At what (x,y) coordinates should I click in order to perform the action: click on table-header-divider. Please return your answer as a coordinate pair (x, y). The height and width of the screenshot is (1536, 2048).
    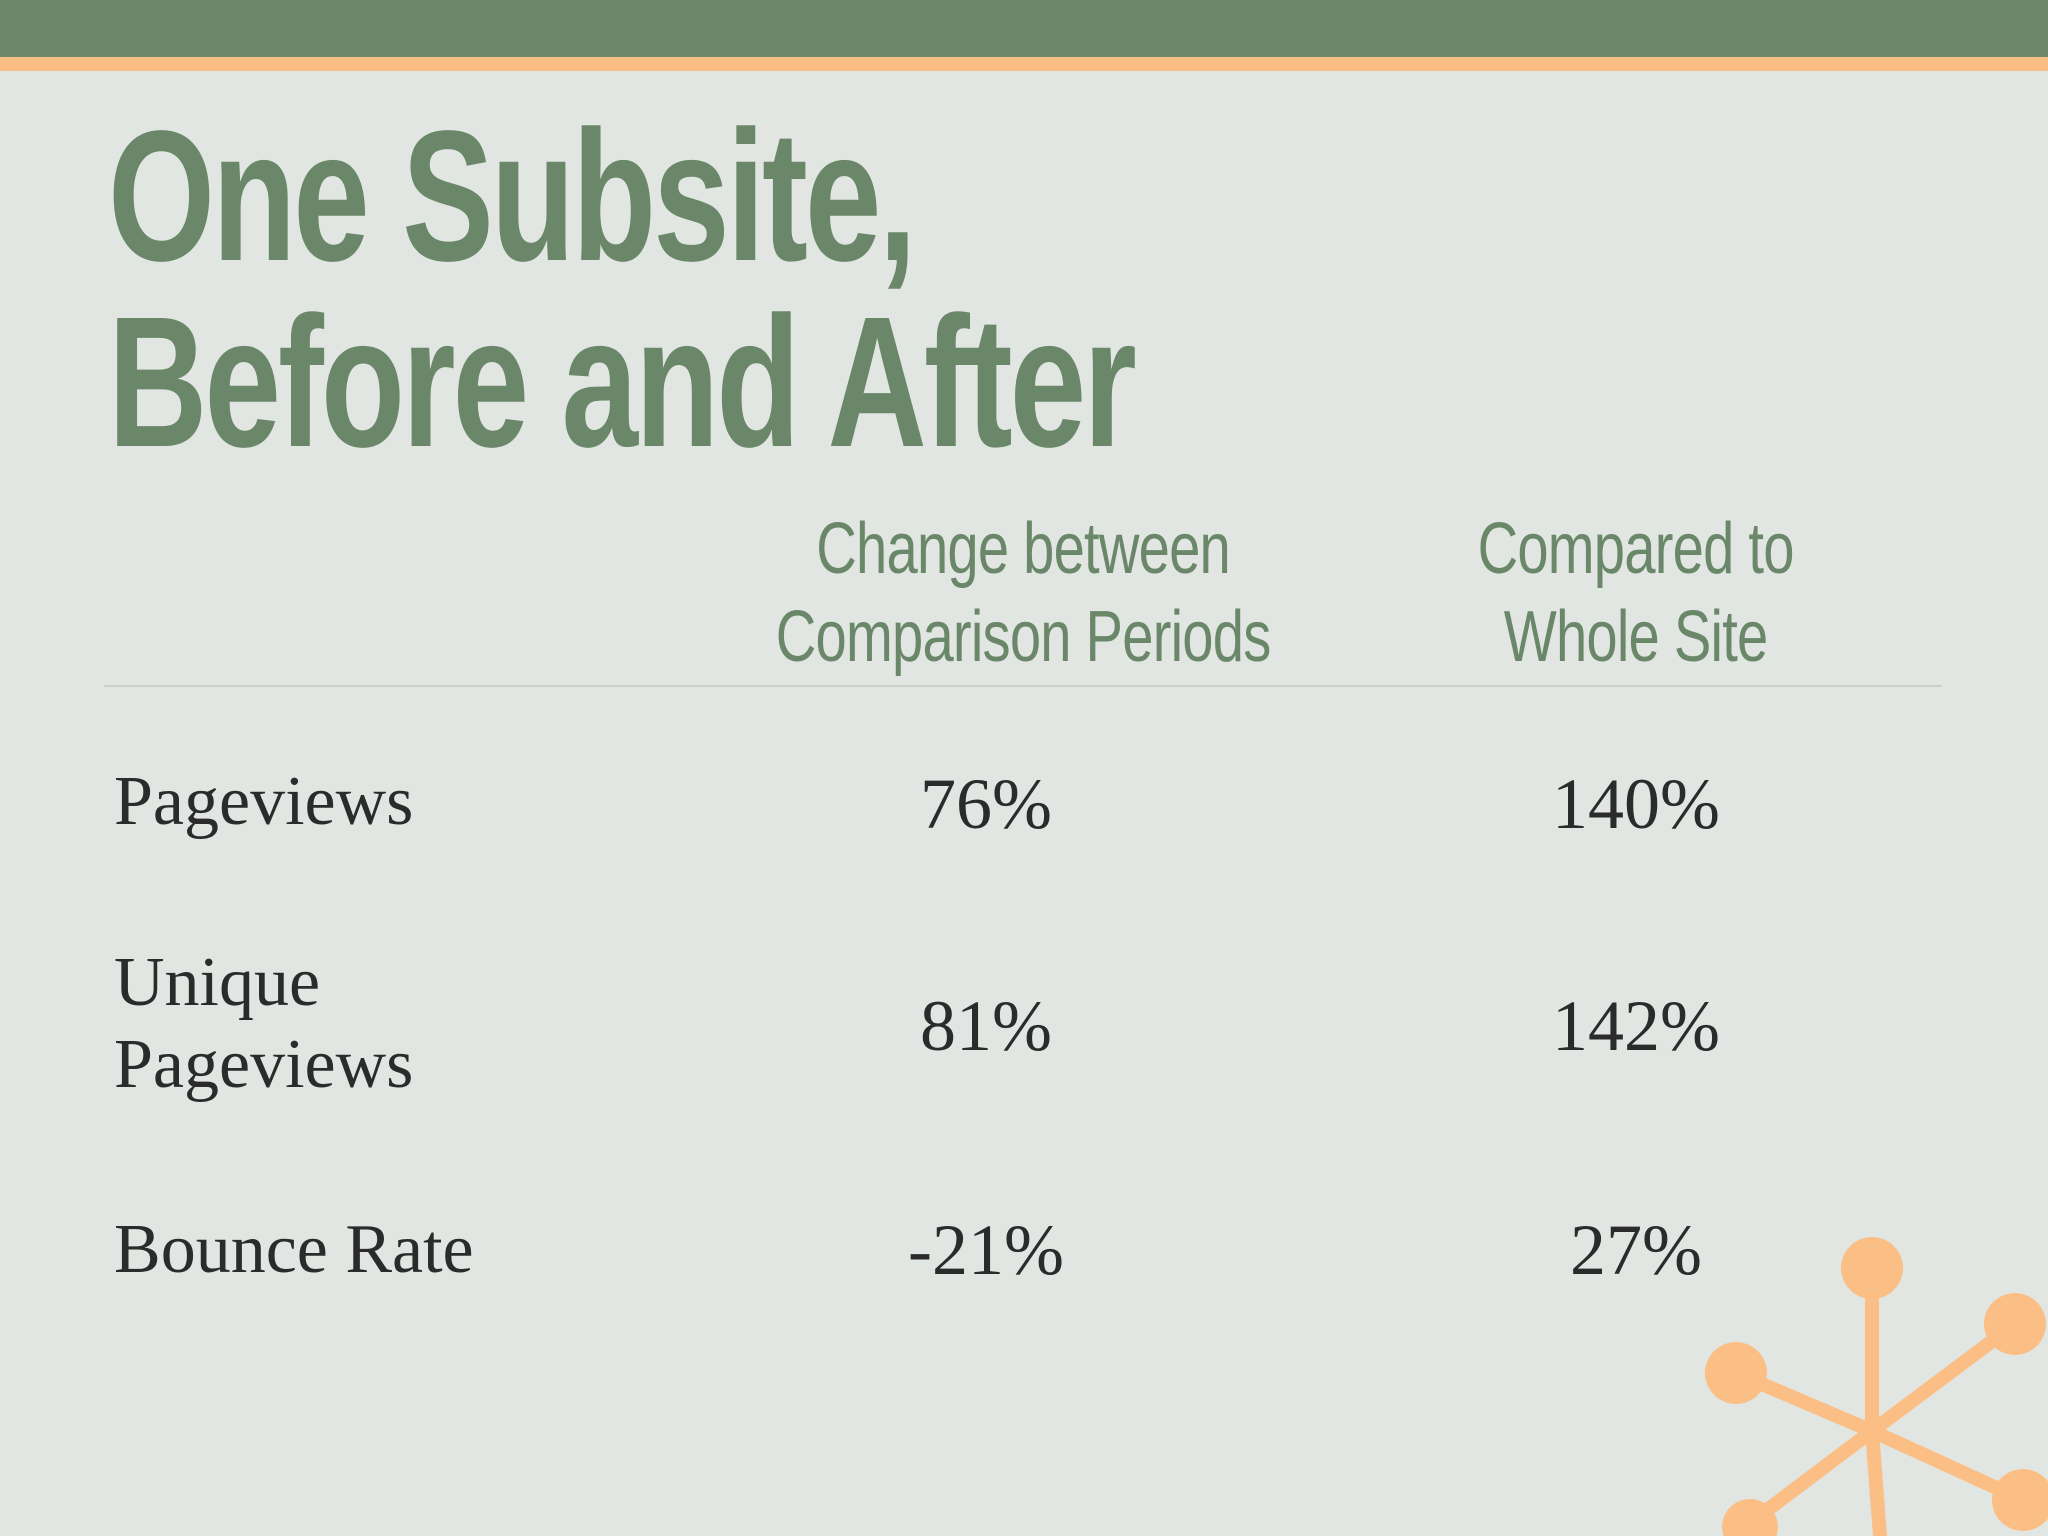
    Looking at the image, I should click on (1023, 686).